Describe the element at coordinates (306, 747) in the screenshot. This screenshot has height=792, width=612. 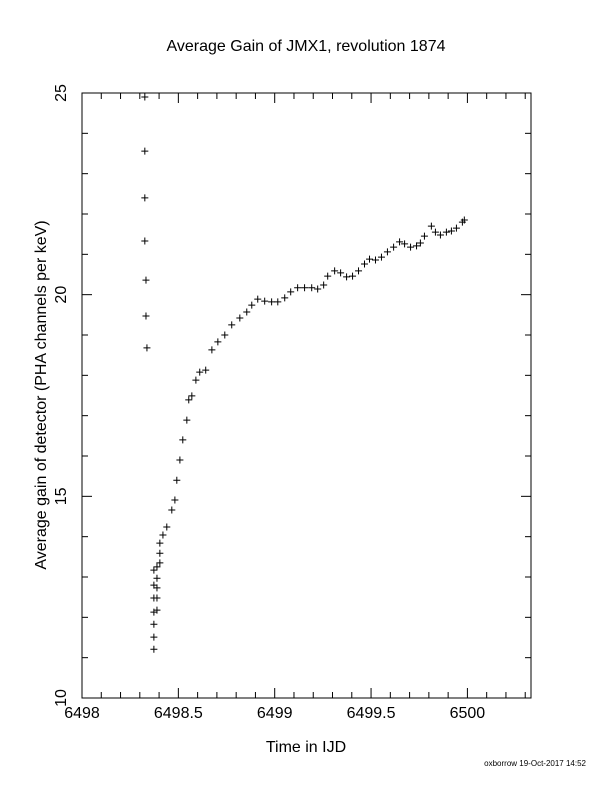
I see `x-axis-label: Time in IJD` at that location.